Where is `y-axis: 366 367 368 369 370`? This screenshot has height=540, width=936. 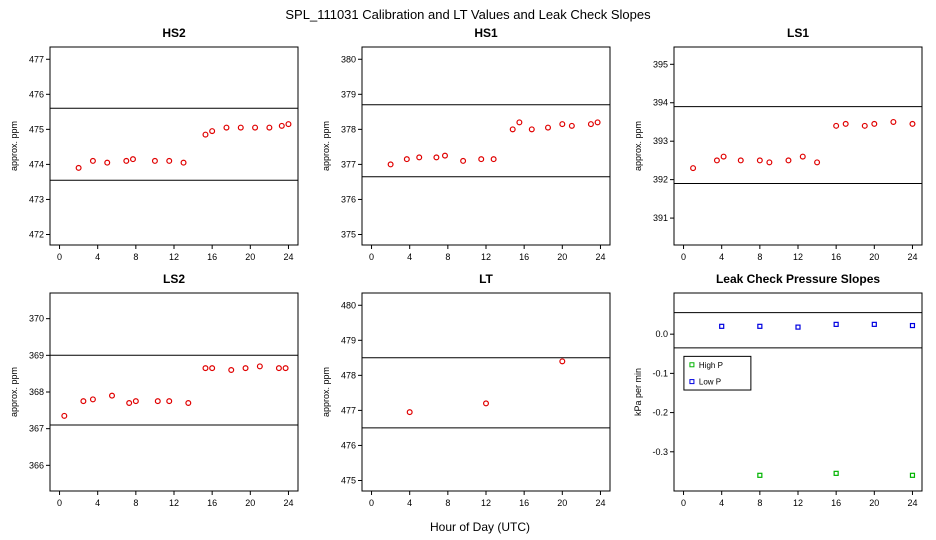
y-axis: 366 367 368 369 370 is located at coordinates (39, 392).